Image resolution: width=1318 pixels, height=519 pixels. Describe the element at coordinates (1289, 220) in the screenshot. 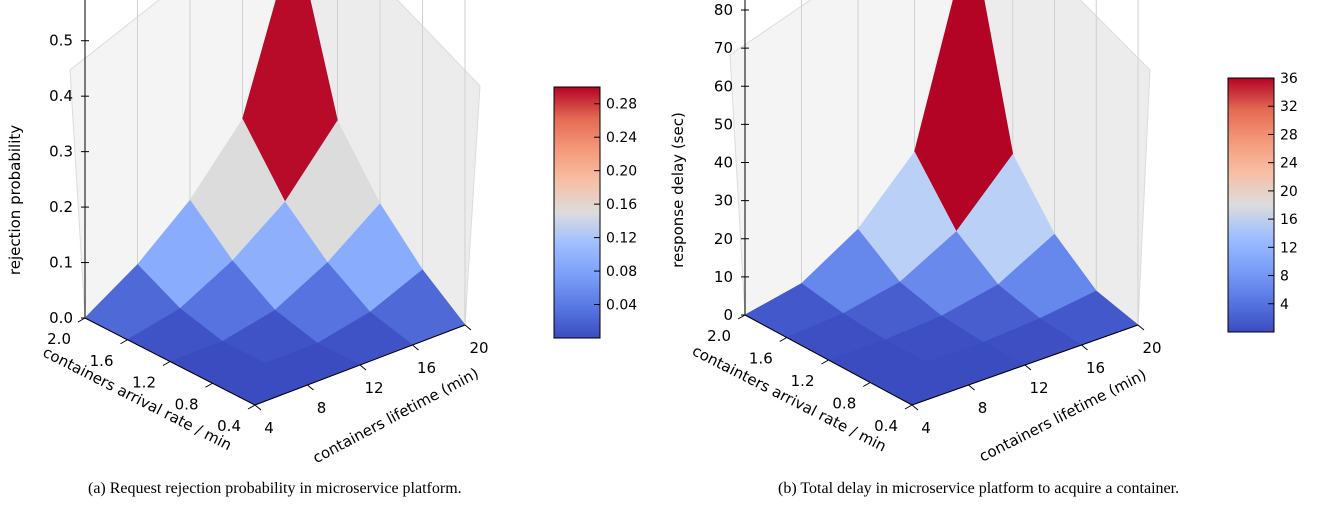

I see `colorbar-tick-label: 16` at that location.